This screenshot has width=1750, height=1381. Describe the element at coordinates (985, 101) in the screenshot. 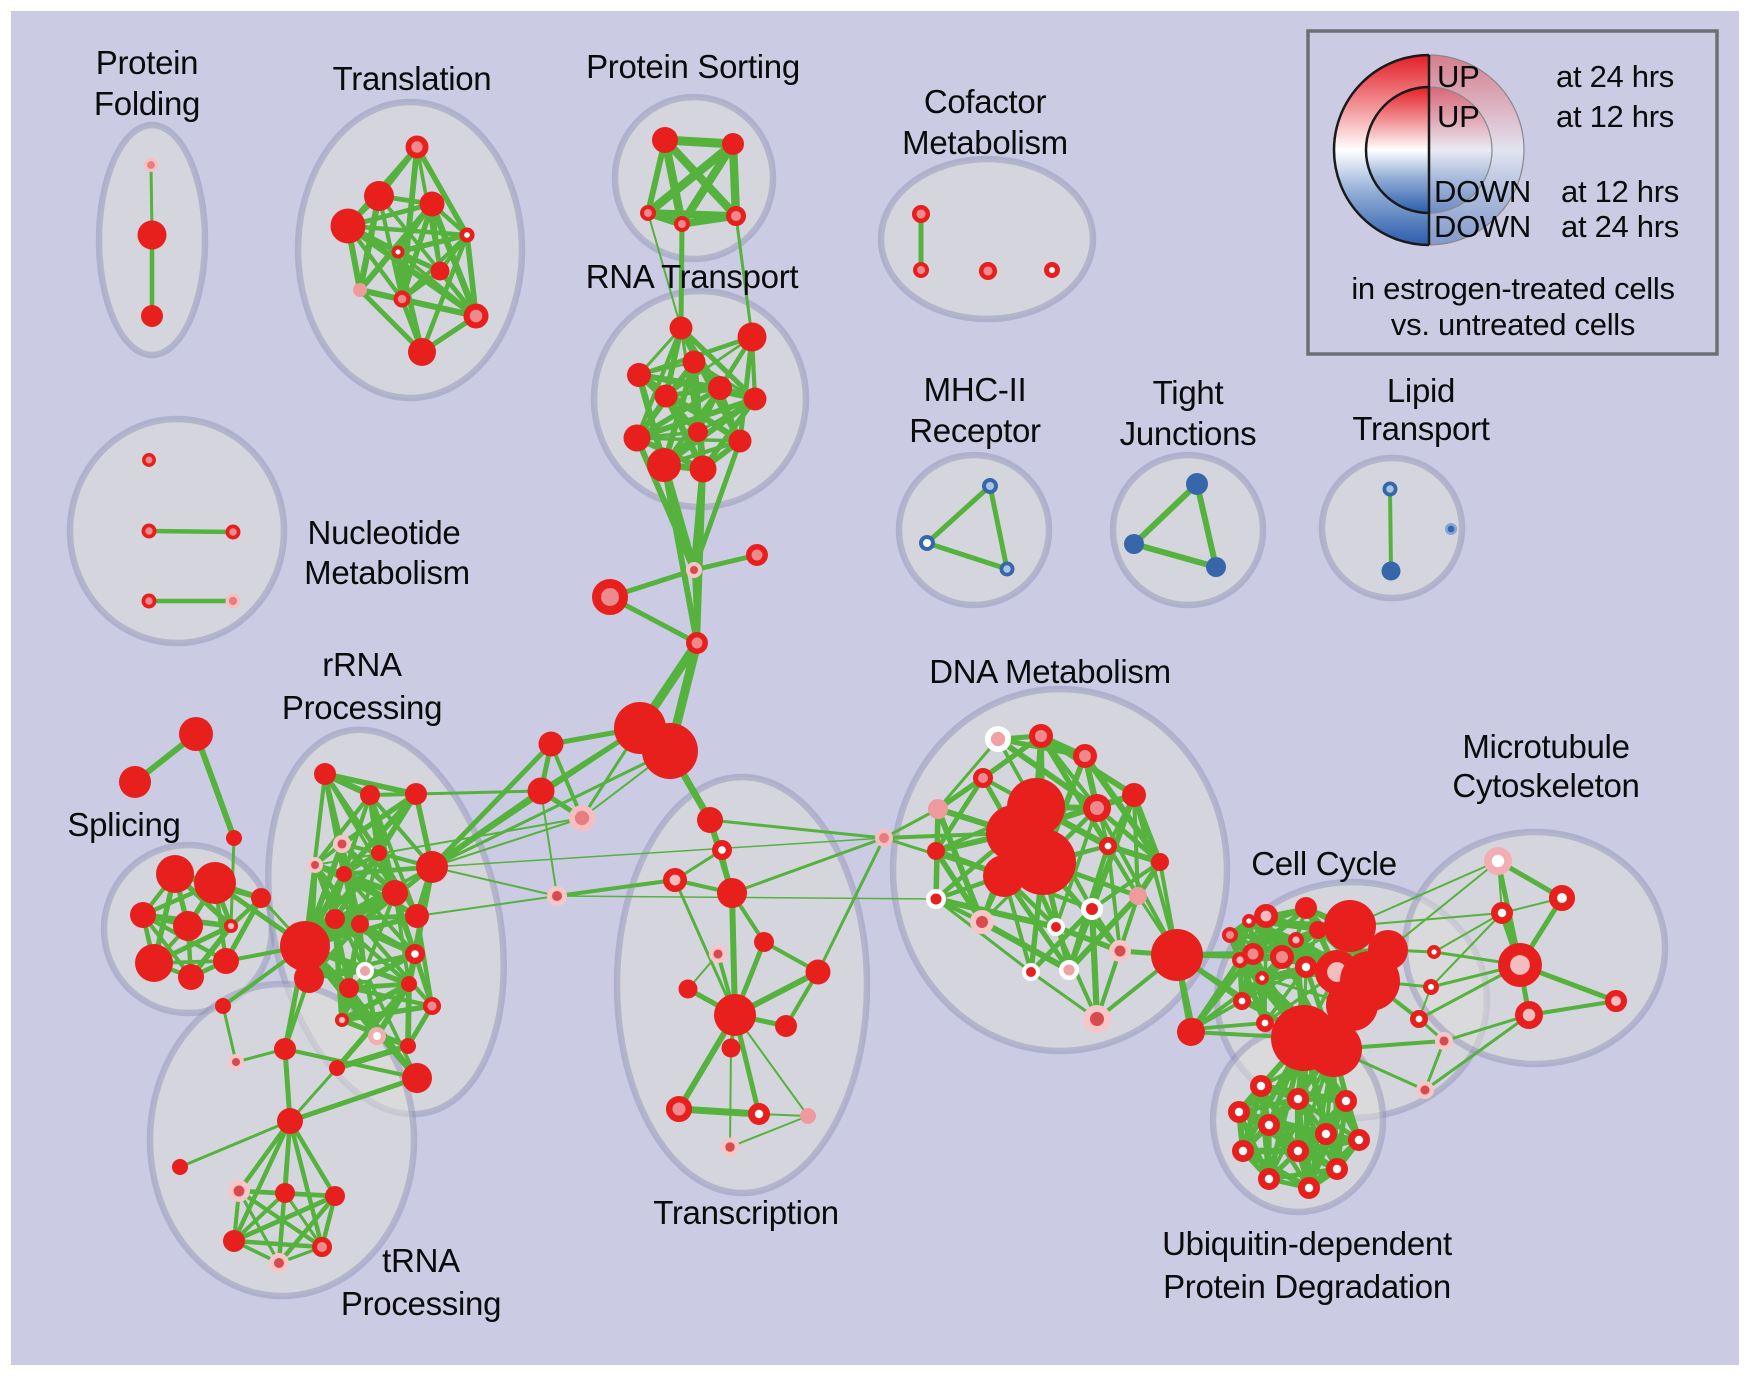

I see `svg-text: Cofactor` at that location.